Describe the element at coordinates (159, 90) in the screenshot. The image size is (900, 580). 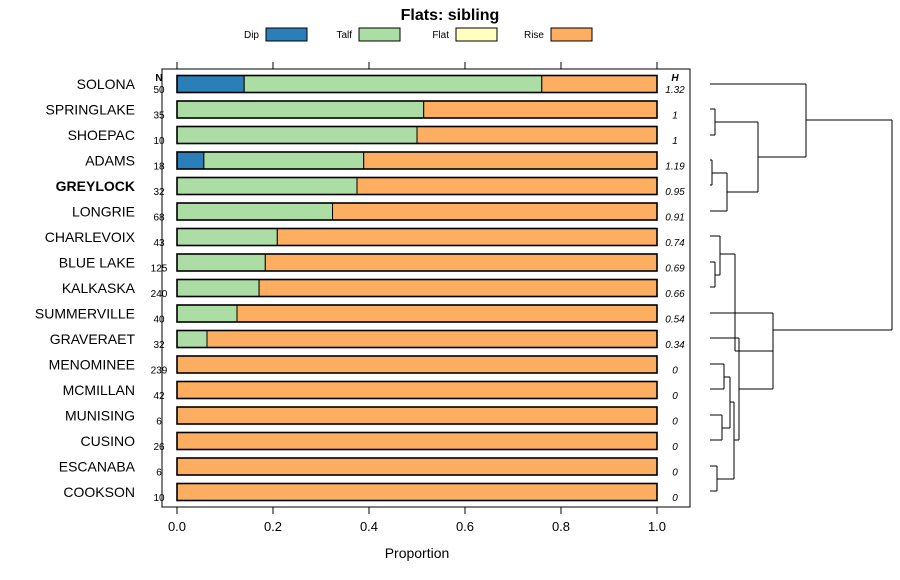
I see `n-value: 50` at that location.